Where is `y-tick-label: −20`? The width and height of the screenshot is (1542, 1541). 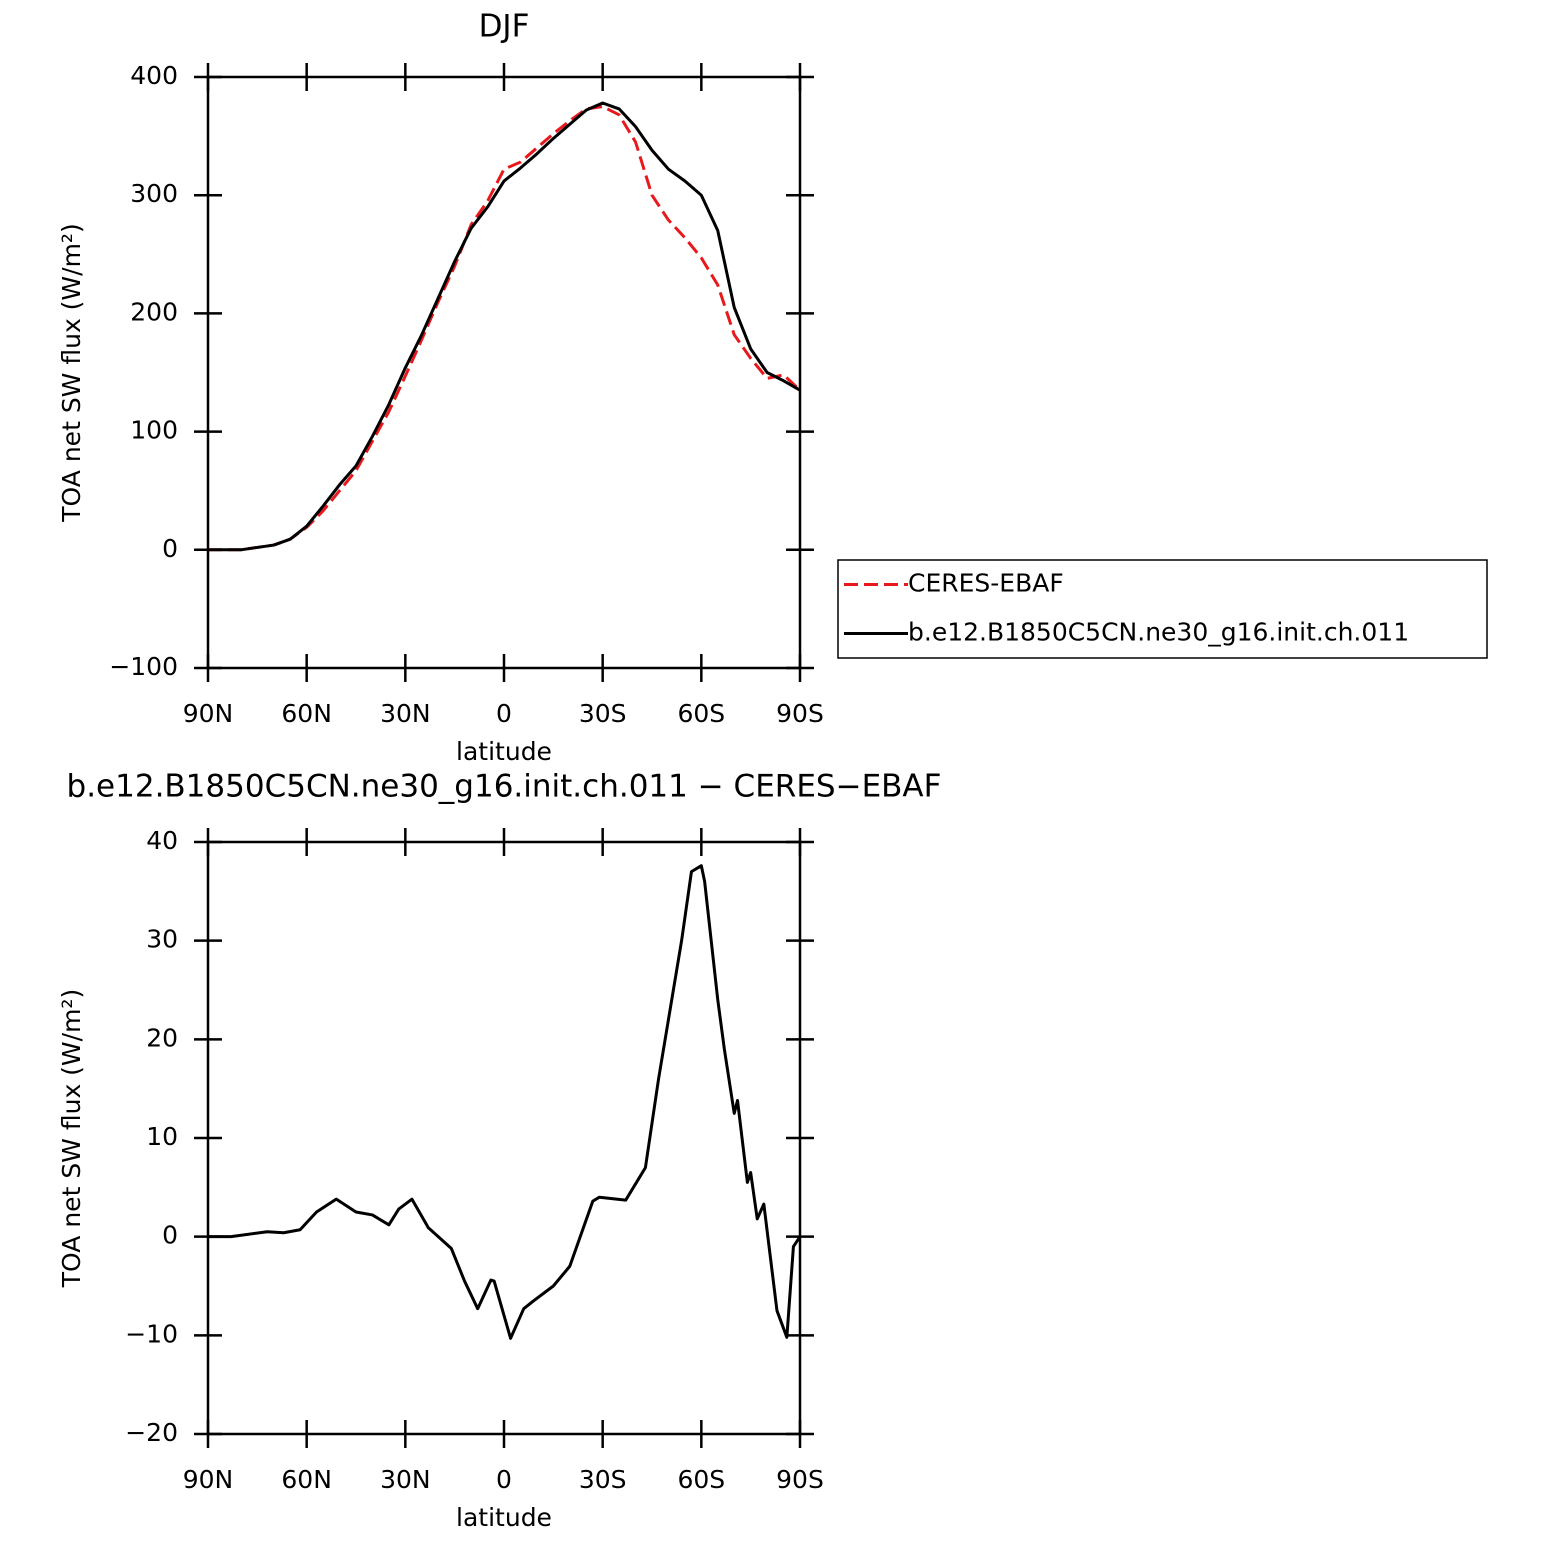
y-tick-label: −20 is located at coordinates (151, 1432).